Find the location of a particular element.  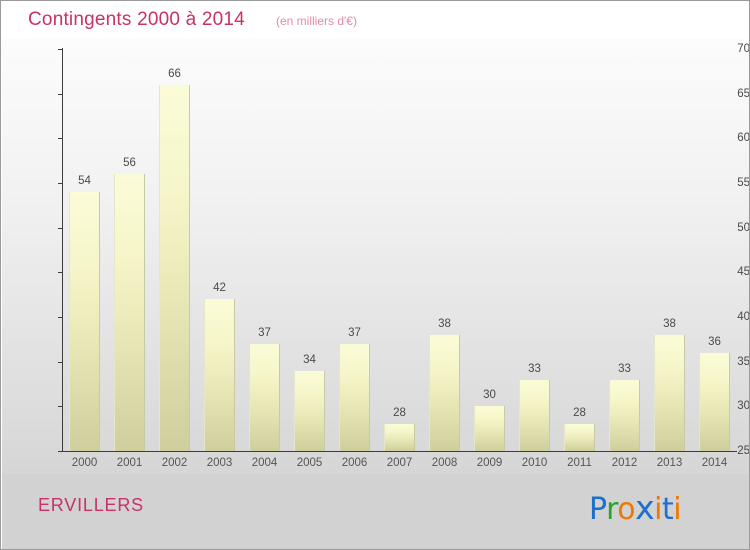

y-axis-line is located at coordinates (62, 250).